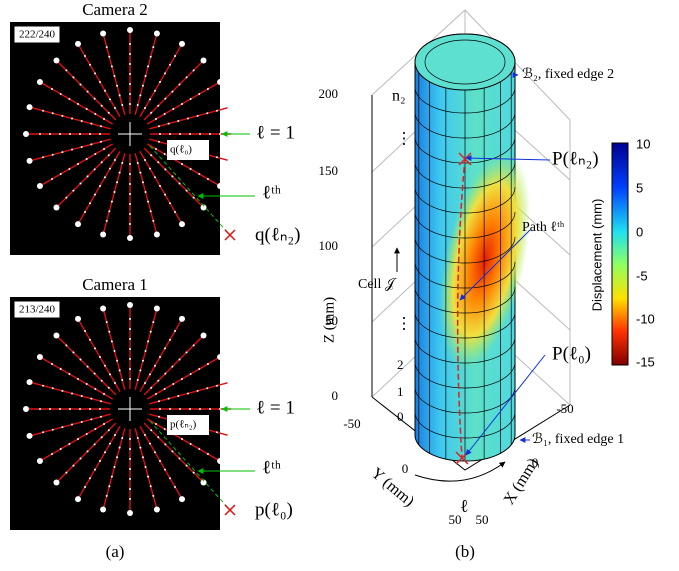 The height and width of the screenshot is (571, 679). I want to click on label: ℓᵗʰ, so click(271, 192).